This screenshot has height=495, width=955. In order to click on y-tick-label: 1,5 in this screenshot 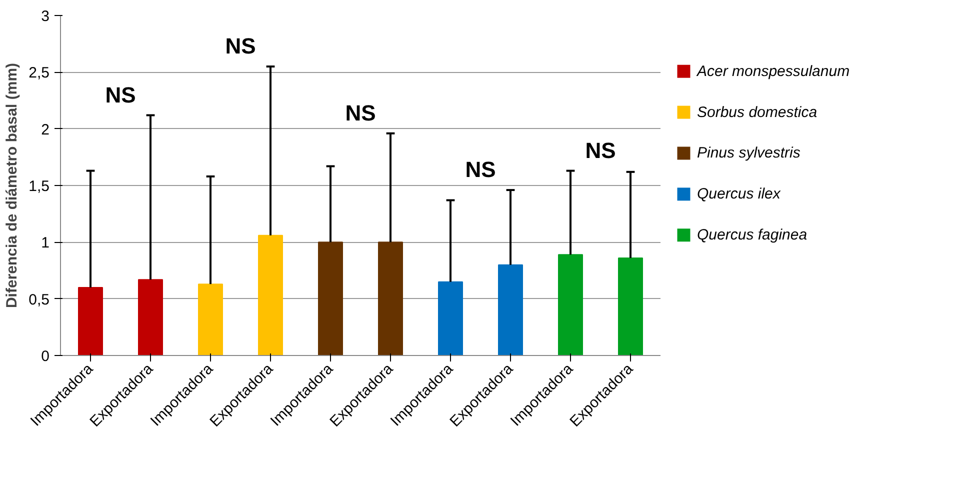, I will do `click(39, 186)`.